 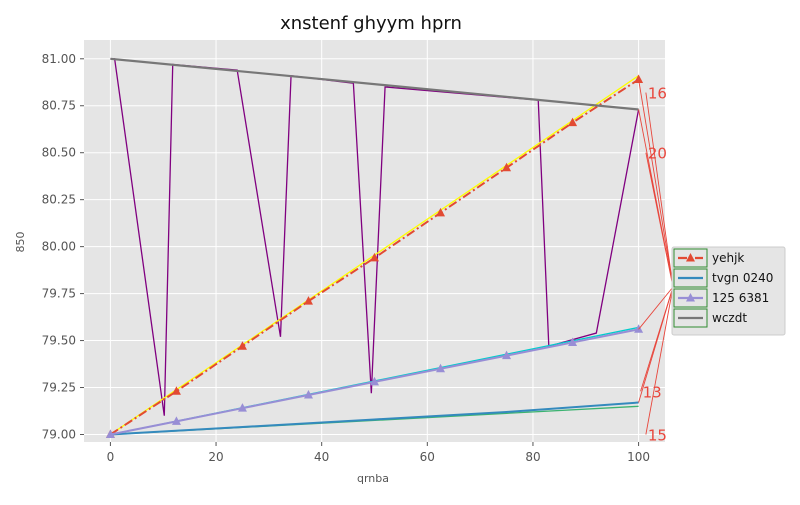 I want to click on x-tick-label: 60, so click(x=427, y=457).